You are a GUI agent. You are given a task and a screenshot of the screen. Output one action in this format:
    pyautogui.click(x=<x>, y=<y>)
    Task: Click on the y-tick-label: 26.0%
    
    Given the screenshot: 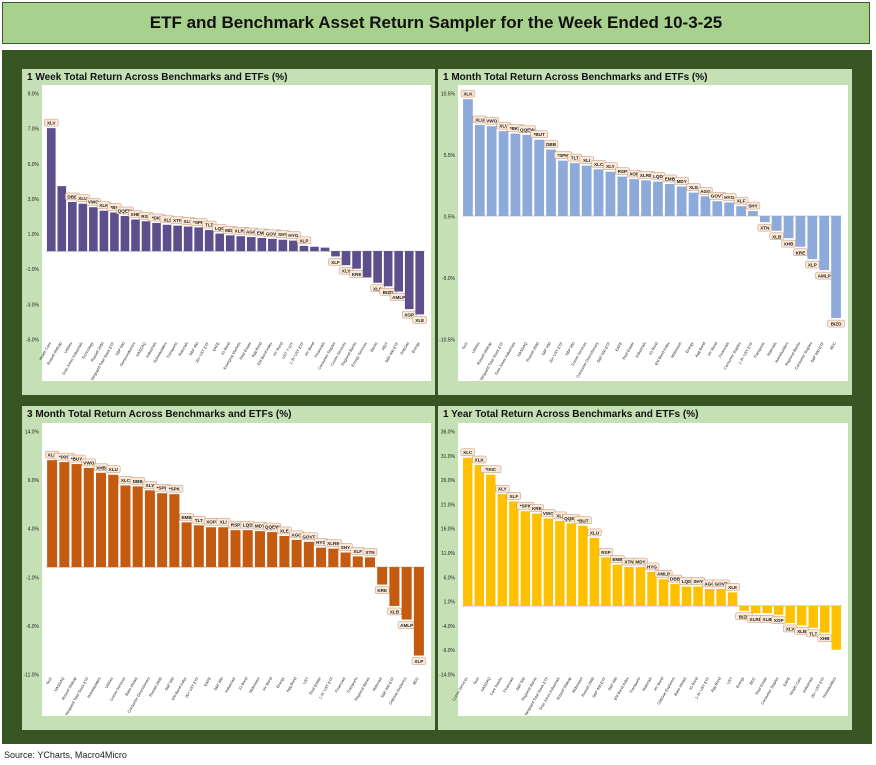 What is the action you would take?
    pyautogui.click(x=448, y=481)
    